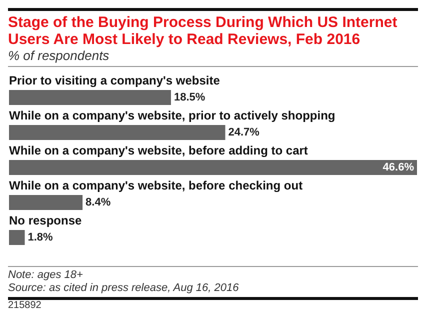  Describe the element at coordinates (213, 57) in the screenshot. I see `chart-subtitle: % of respondents` at that location.